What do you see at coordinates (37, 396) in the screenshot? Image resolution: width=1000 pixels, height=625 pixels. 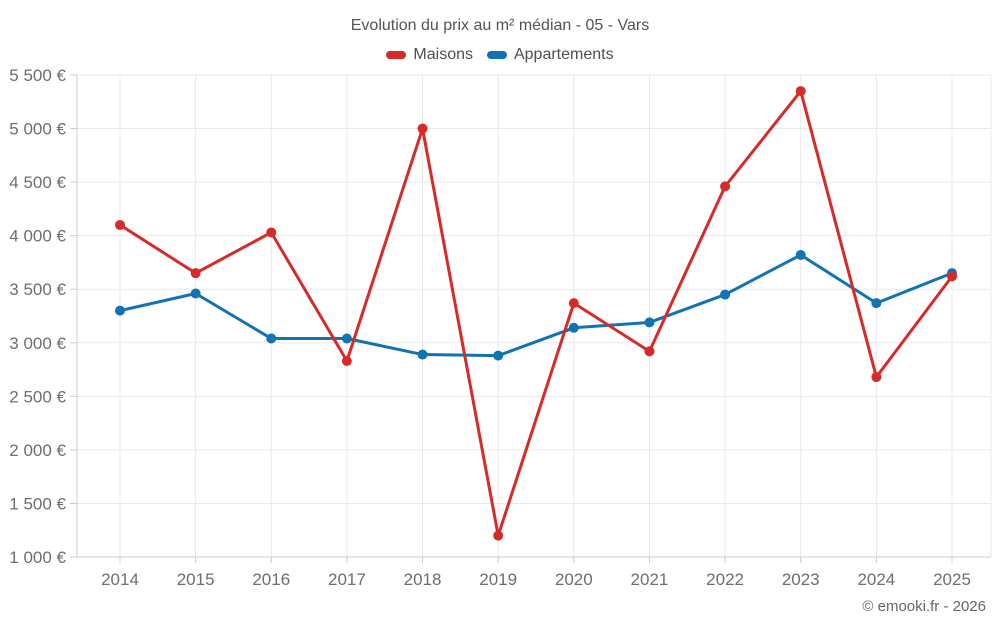 I see `y-tick-label: 2 500 €` at bounding box center [37, 396].